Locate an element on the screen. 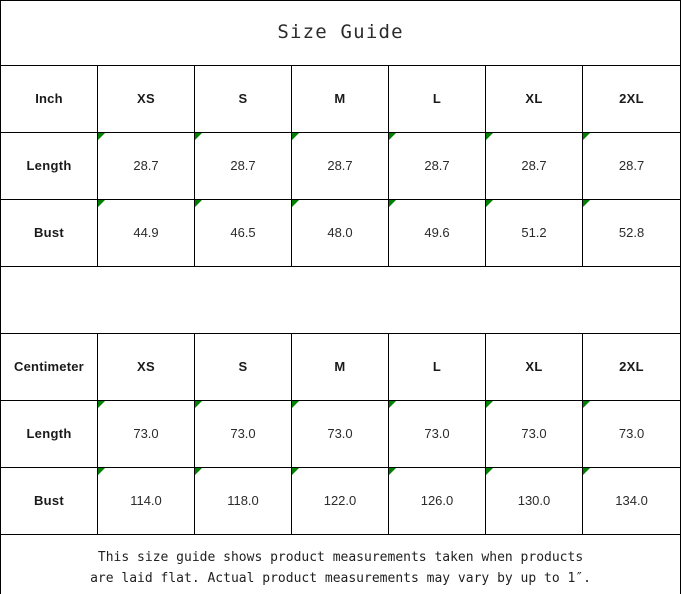  inch-length-s: 28.7 is located at coordinates (243, 166).